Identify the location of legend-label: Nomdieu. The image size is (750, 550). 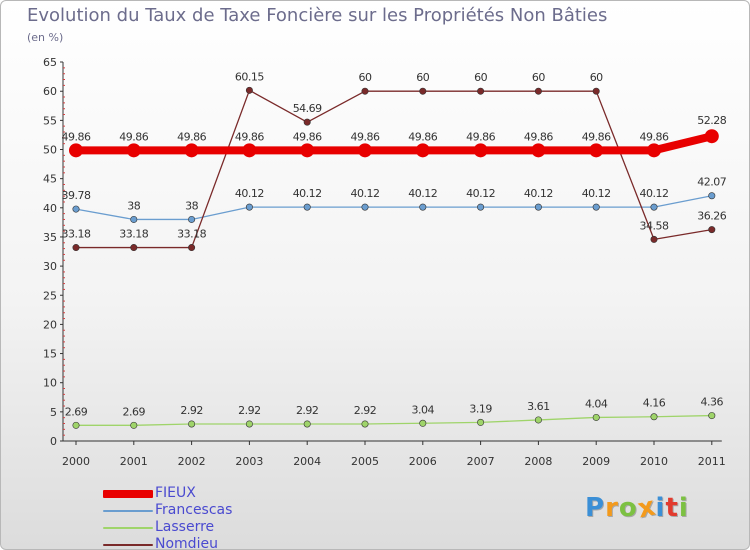
(186, 543).